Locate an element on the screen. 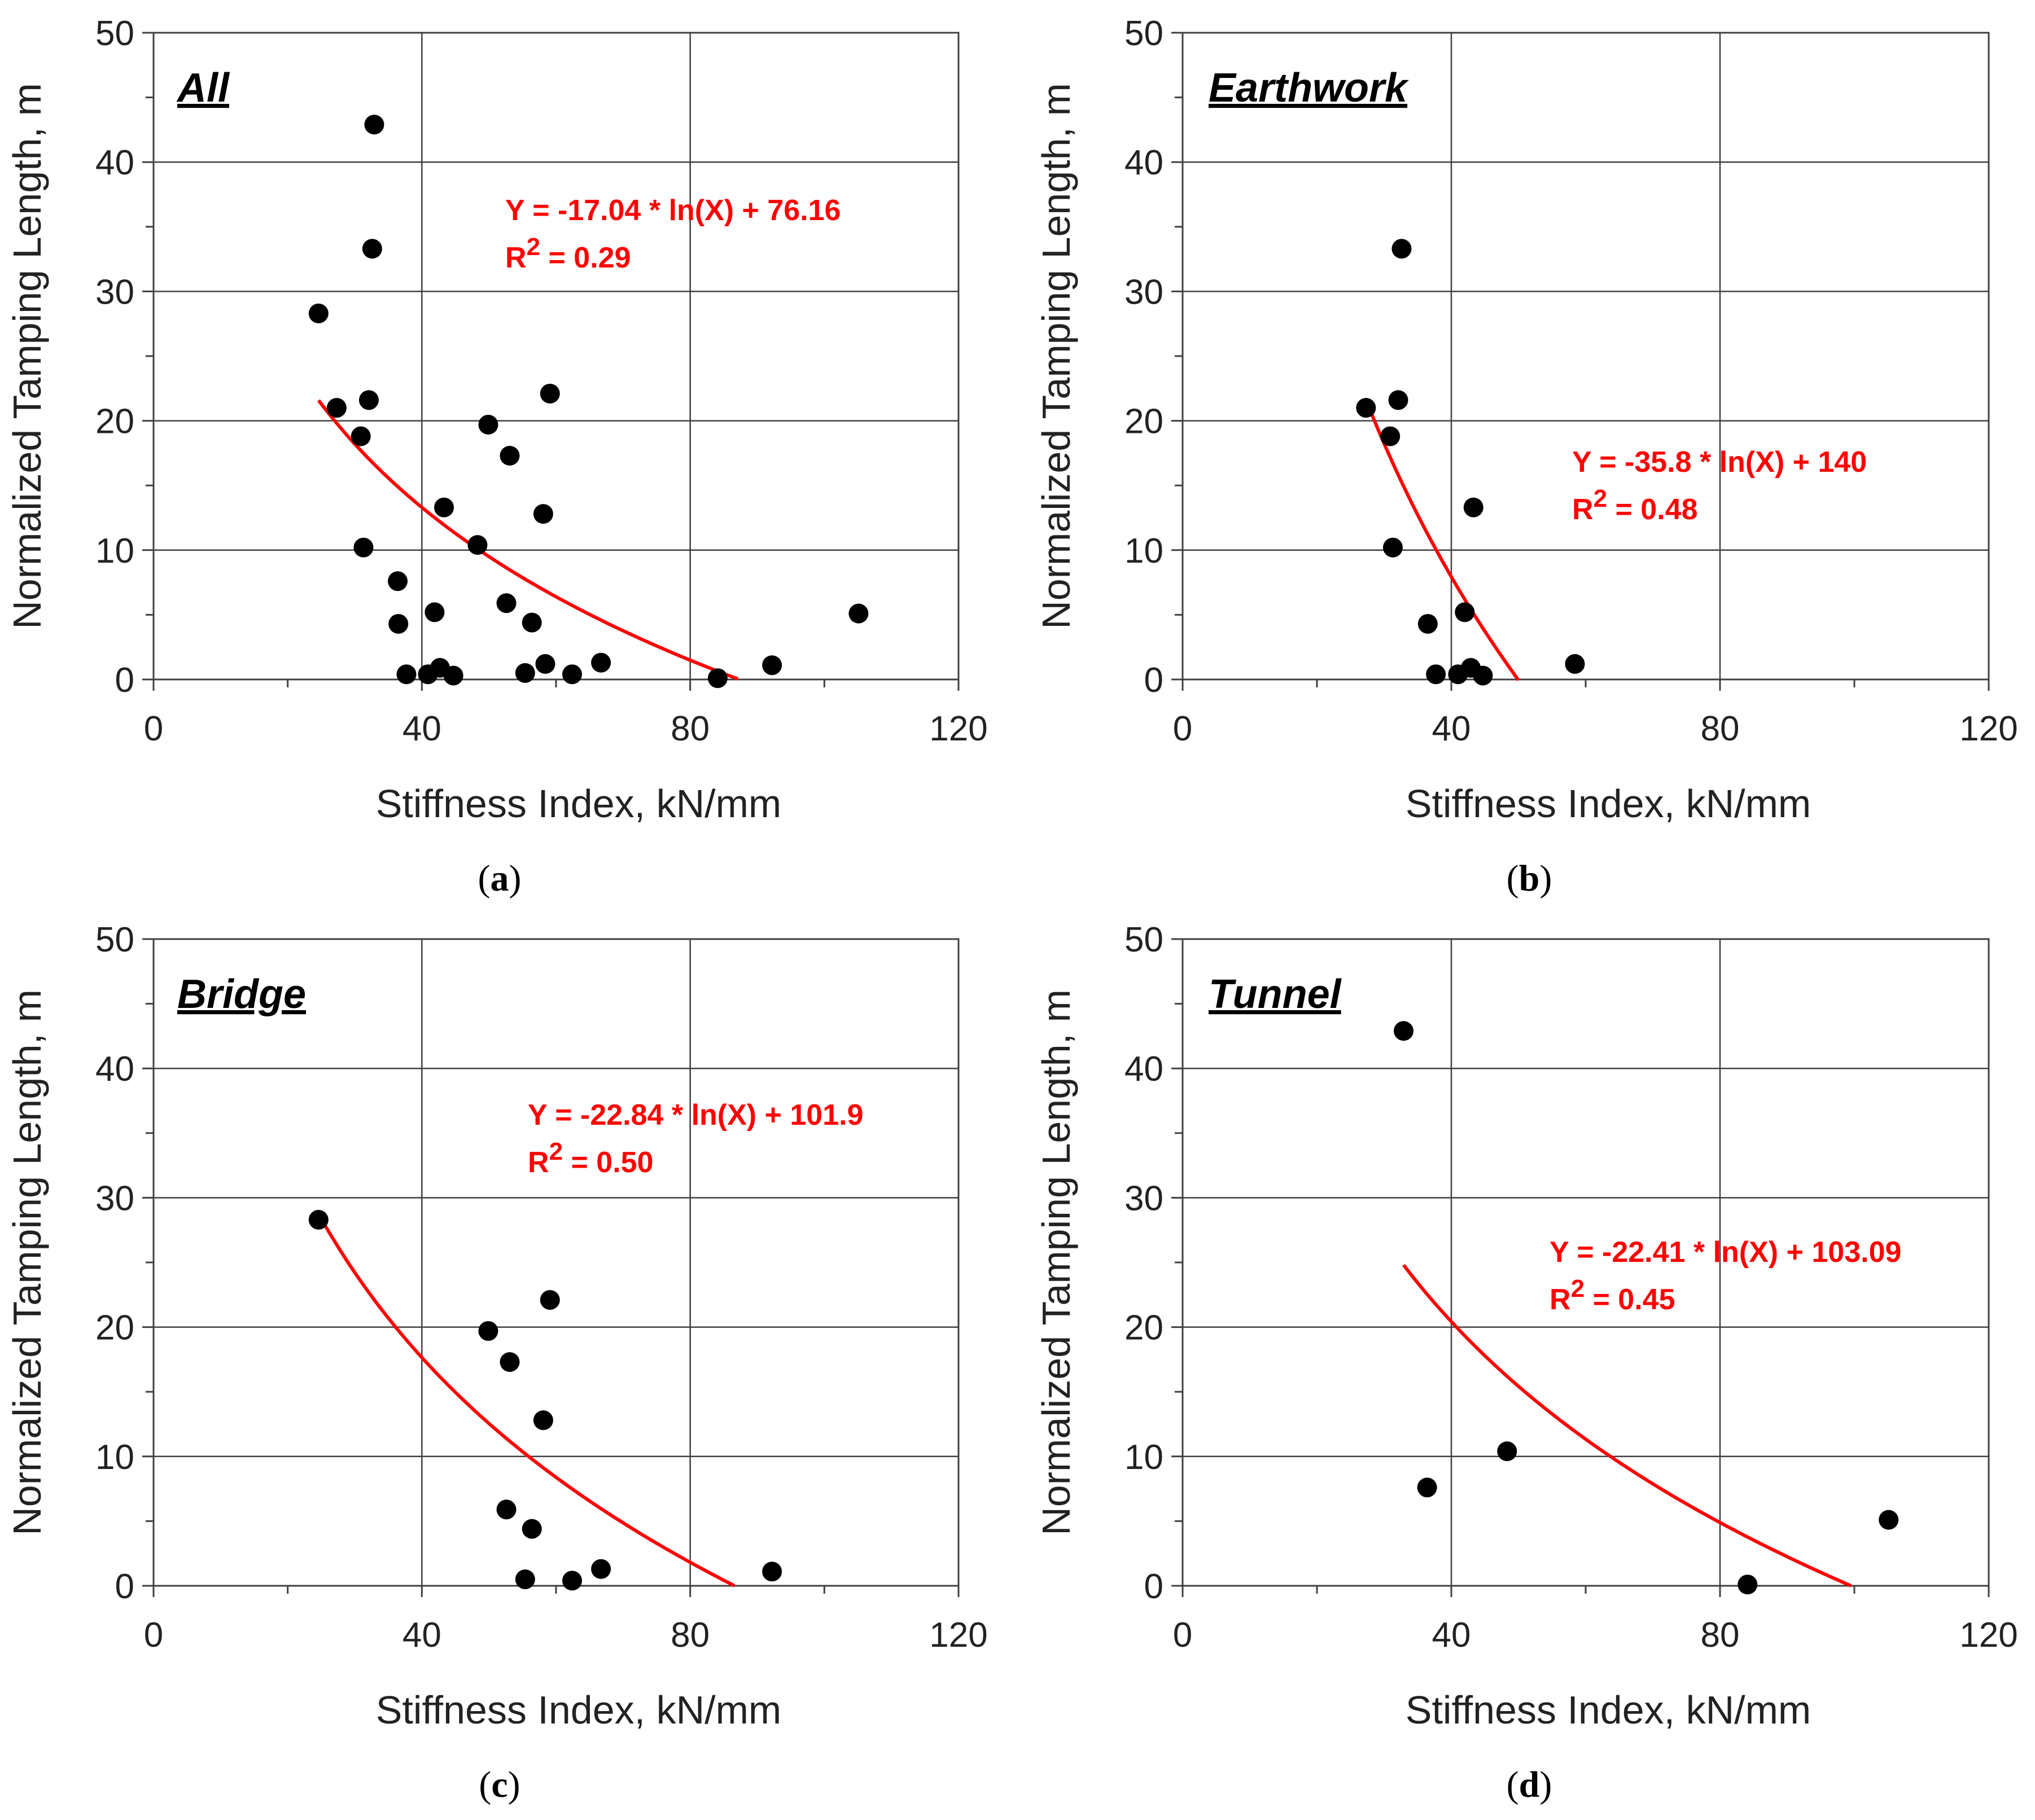 This screenshot has height=1820, width=2035. fit-equation: Y = -22.41 * ln(X) + 103.09 is located at coordinates (1725, 1253).